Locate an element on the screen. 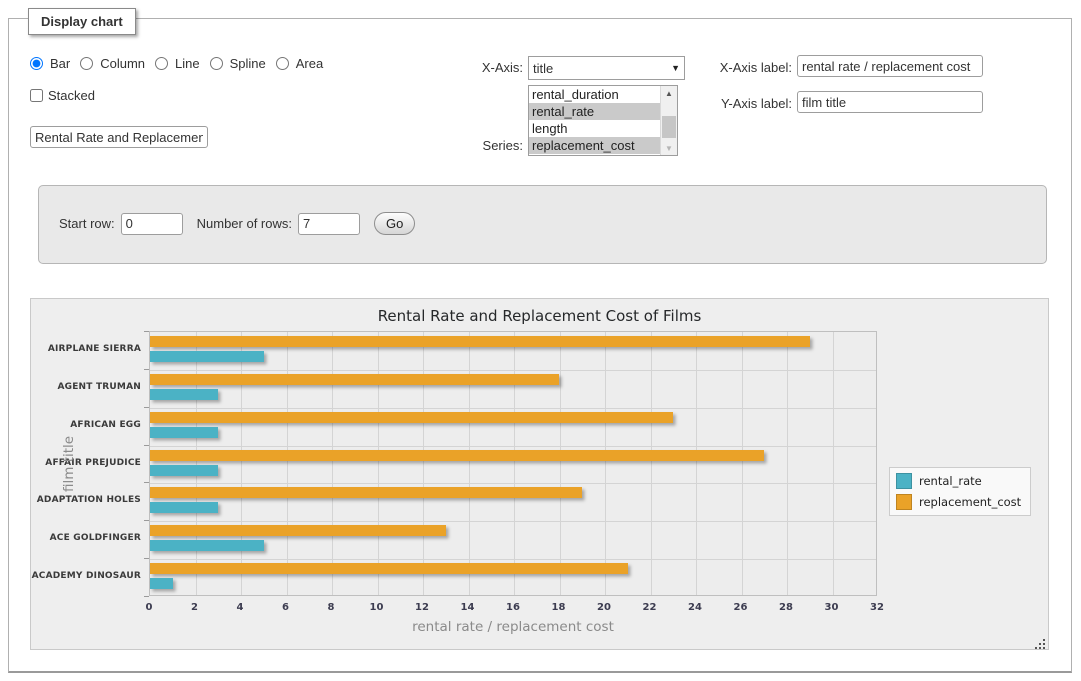 The image size is (1081, 681). chart-type-radio-area is located at coordinates (282, 63).